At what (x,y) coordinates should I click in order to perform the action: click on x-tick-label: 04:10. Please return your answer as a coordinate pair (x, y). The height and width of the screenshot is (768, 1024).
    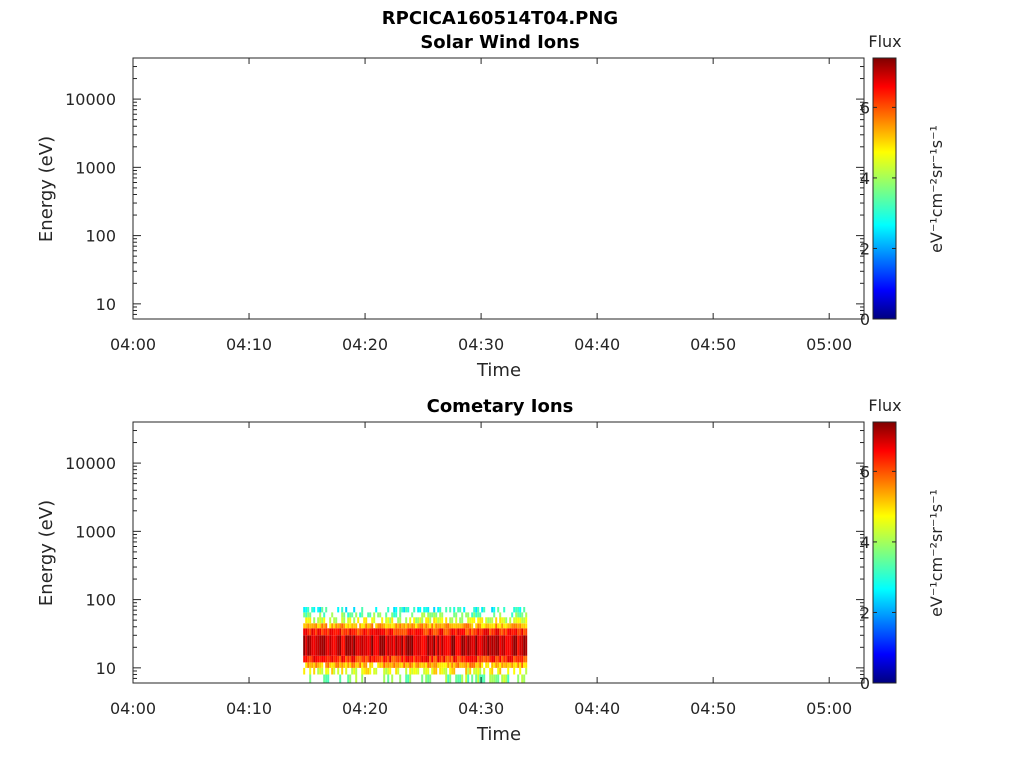
    Looking at the image, I should click on (249, 344).